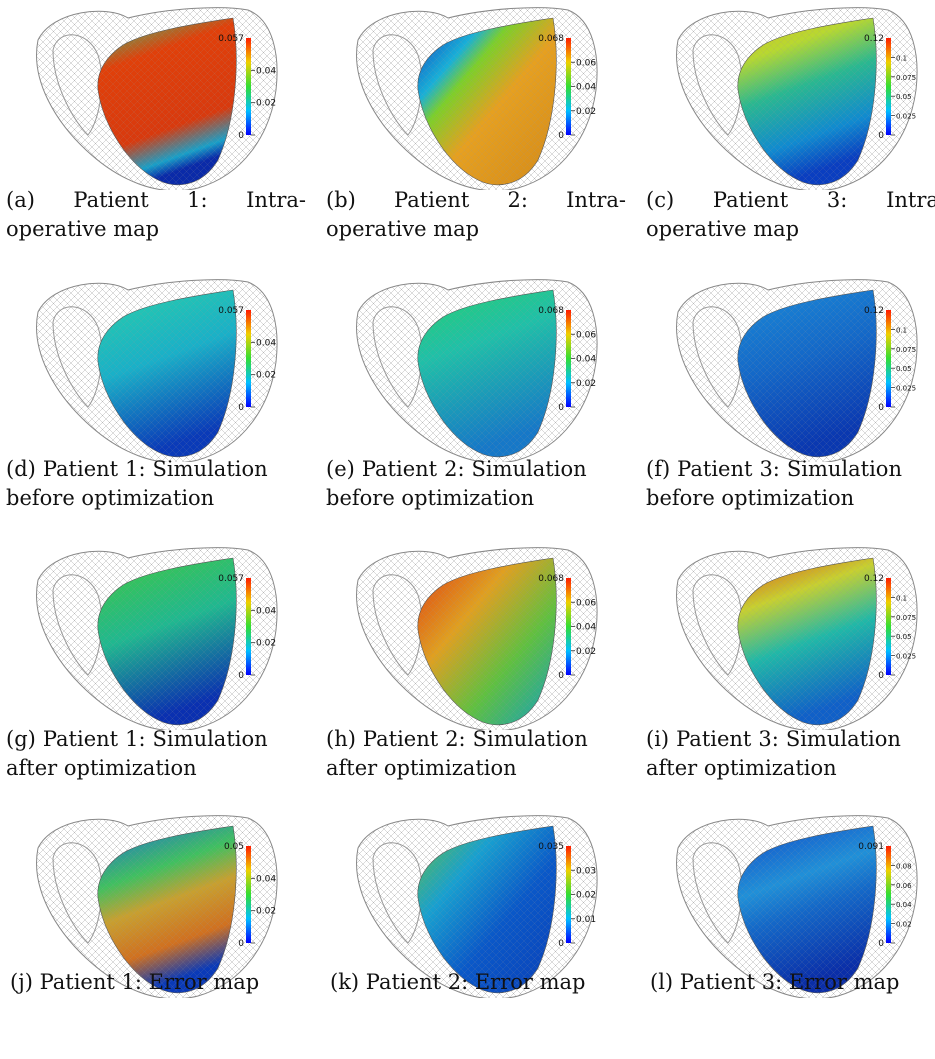 The height and width of the screenshot is (1059, 935). I want to click on caption-c: (c) Patient 3: Intra-operative map, so click(790, 215).